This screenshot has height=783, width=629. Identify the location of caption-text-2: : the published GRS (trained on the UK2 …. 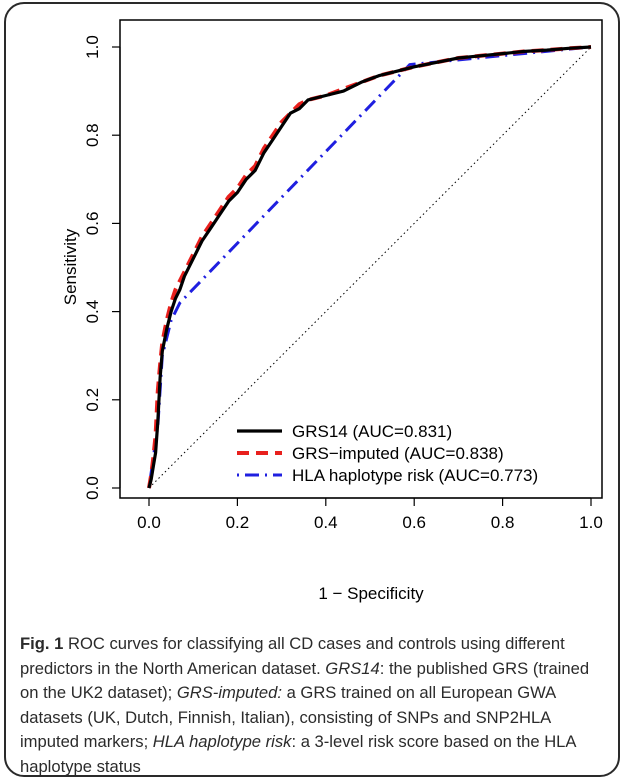
(305, 680).